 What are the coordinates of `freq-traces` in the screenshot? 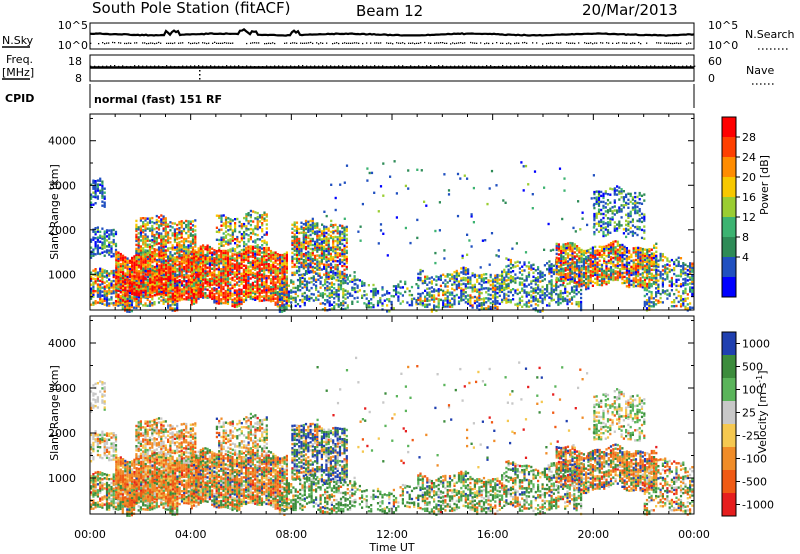 It's located at (393, 72).